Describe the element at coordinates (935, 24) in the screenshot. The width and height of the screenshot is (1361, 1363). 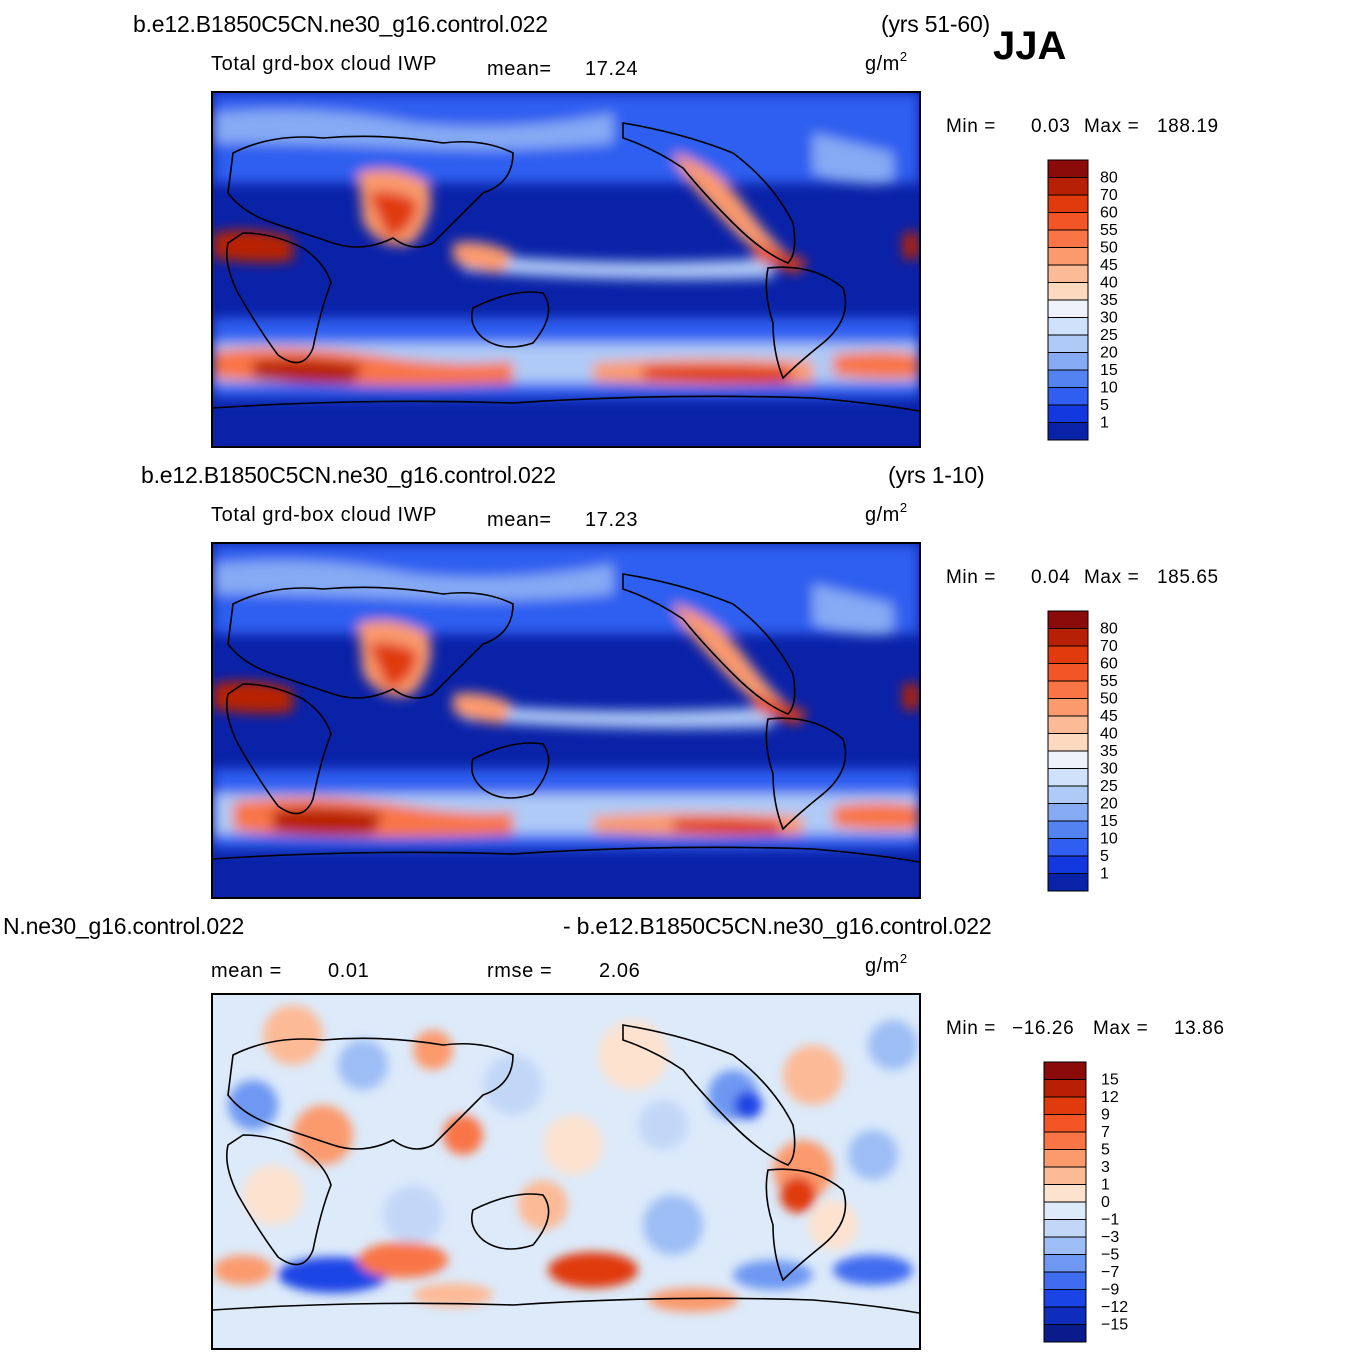
I see `panel1-years: (yrs 51-60)` at that location.